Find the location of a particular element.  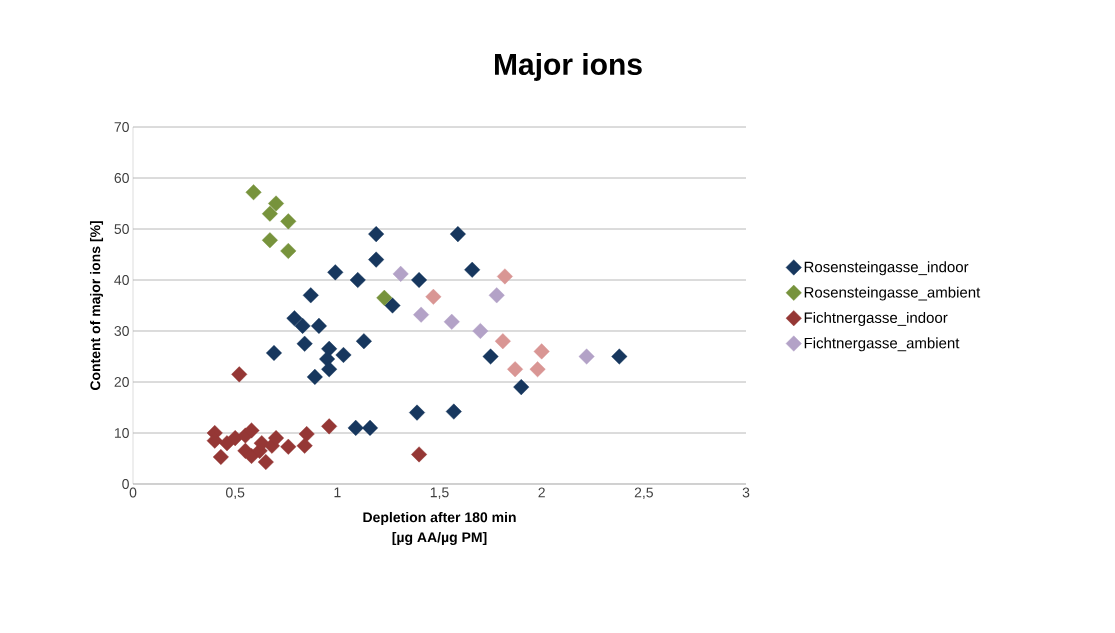

chart-title: Major ions is located at coordinates (568, 67).